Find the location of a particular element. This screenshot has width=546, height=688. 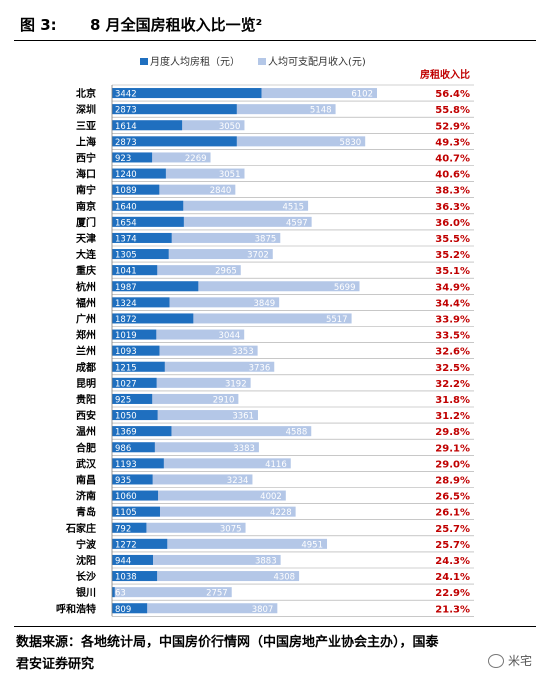

category-label: 大连 is located at coordinates (86, 254).